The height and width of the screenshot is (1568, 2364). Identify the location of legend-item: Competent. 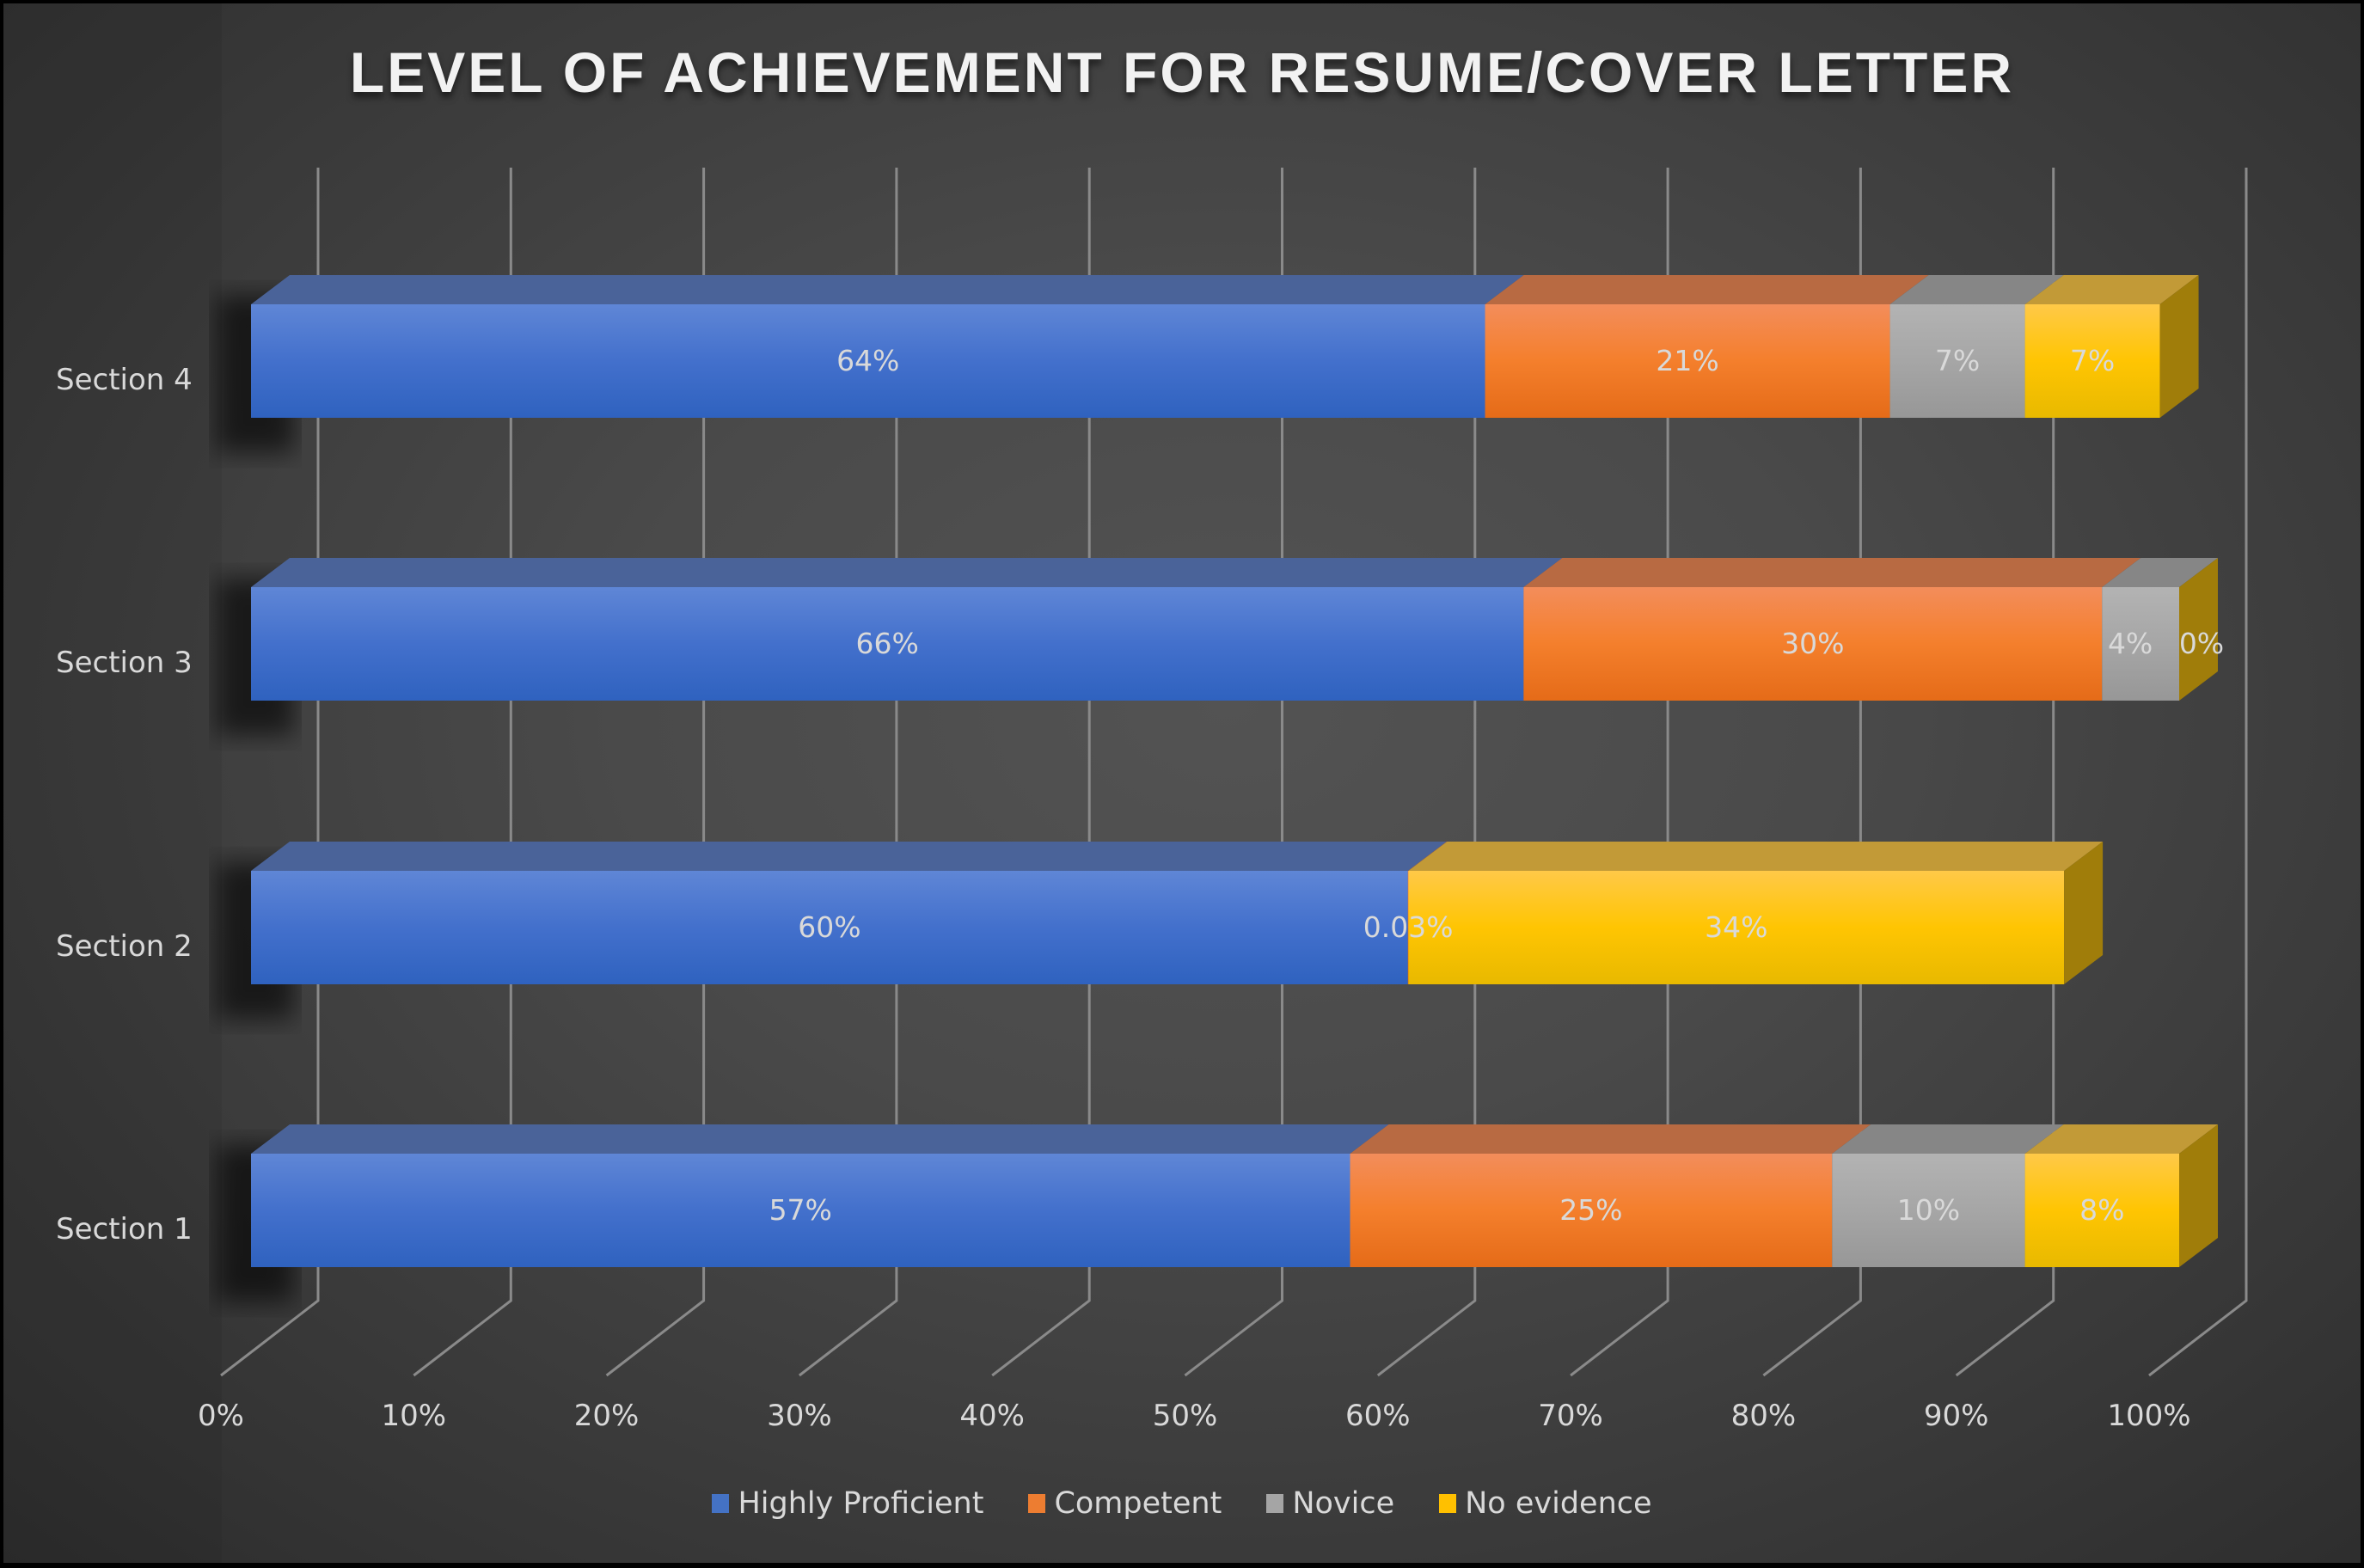
(1125, 1503).